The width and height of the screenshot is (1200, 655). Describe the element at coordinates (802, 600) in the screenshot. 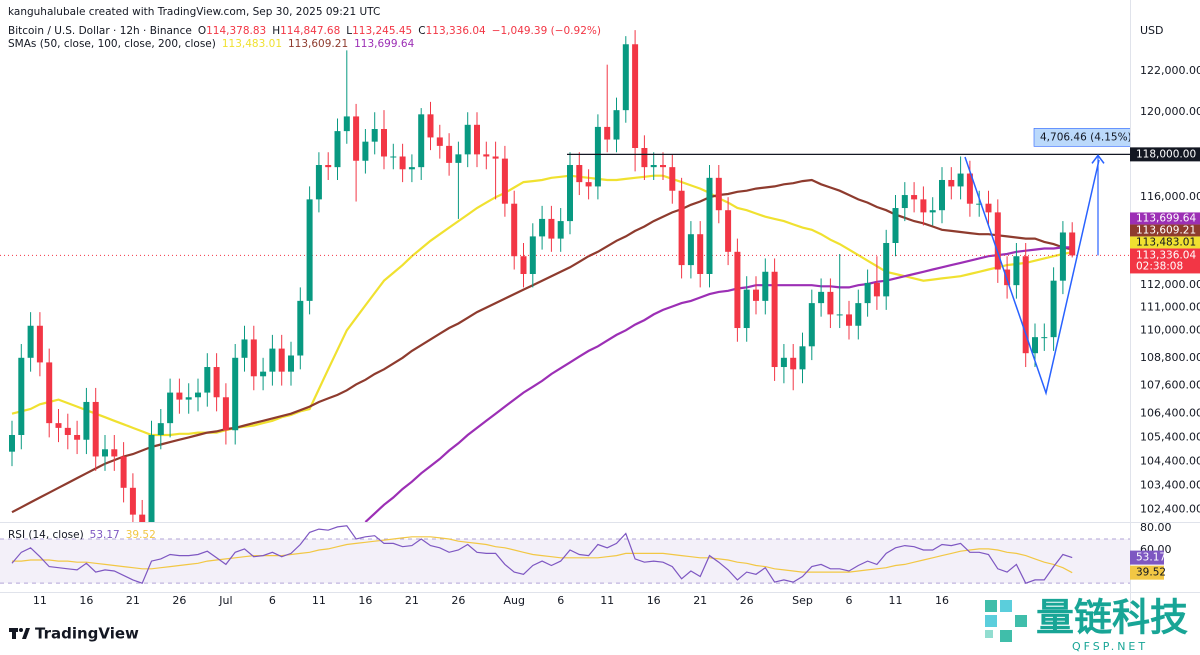

I see `x-tick-label: Sep` at that location.